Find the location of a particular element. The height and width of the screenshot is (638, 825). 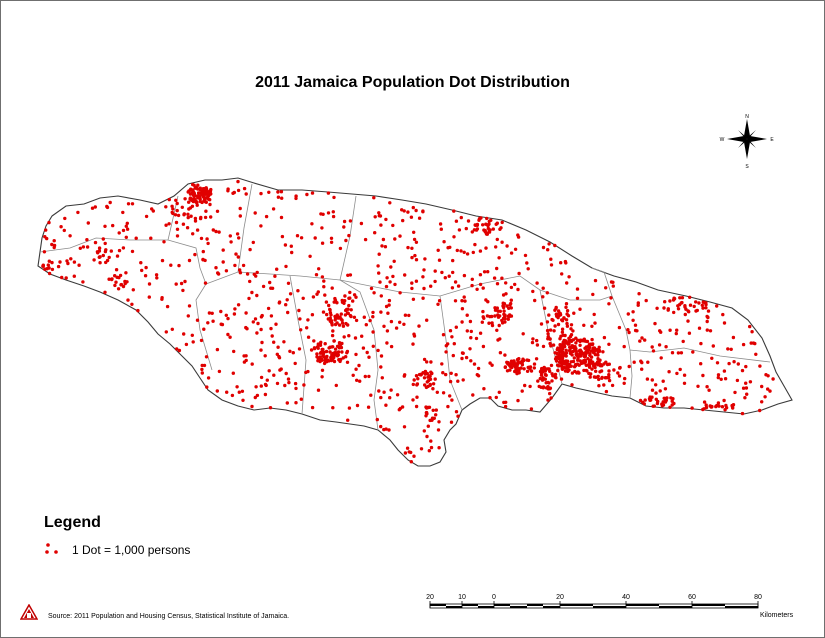

scale-bar-tick-label: 0 is located at coordinates (494, 597).